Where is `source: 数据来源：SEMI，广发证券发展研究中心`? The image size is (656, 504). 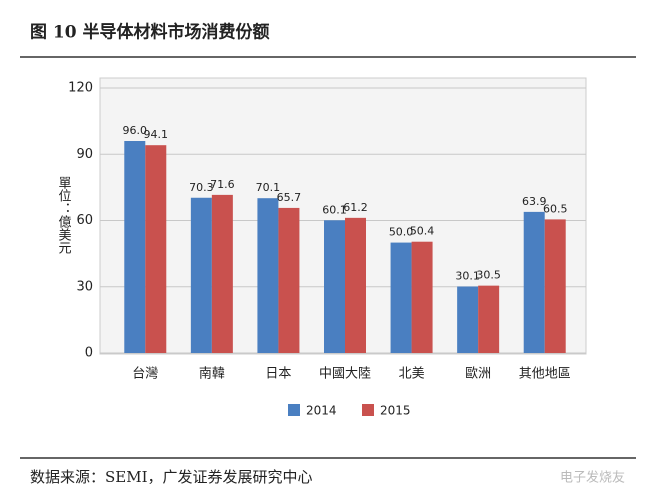
source: 数据来源：SEMI，广发证券发展研究中心 is located at coordinates (171, 477).